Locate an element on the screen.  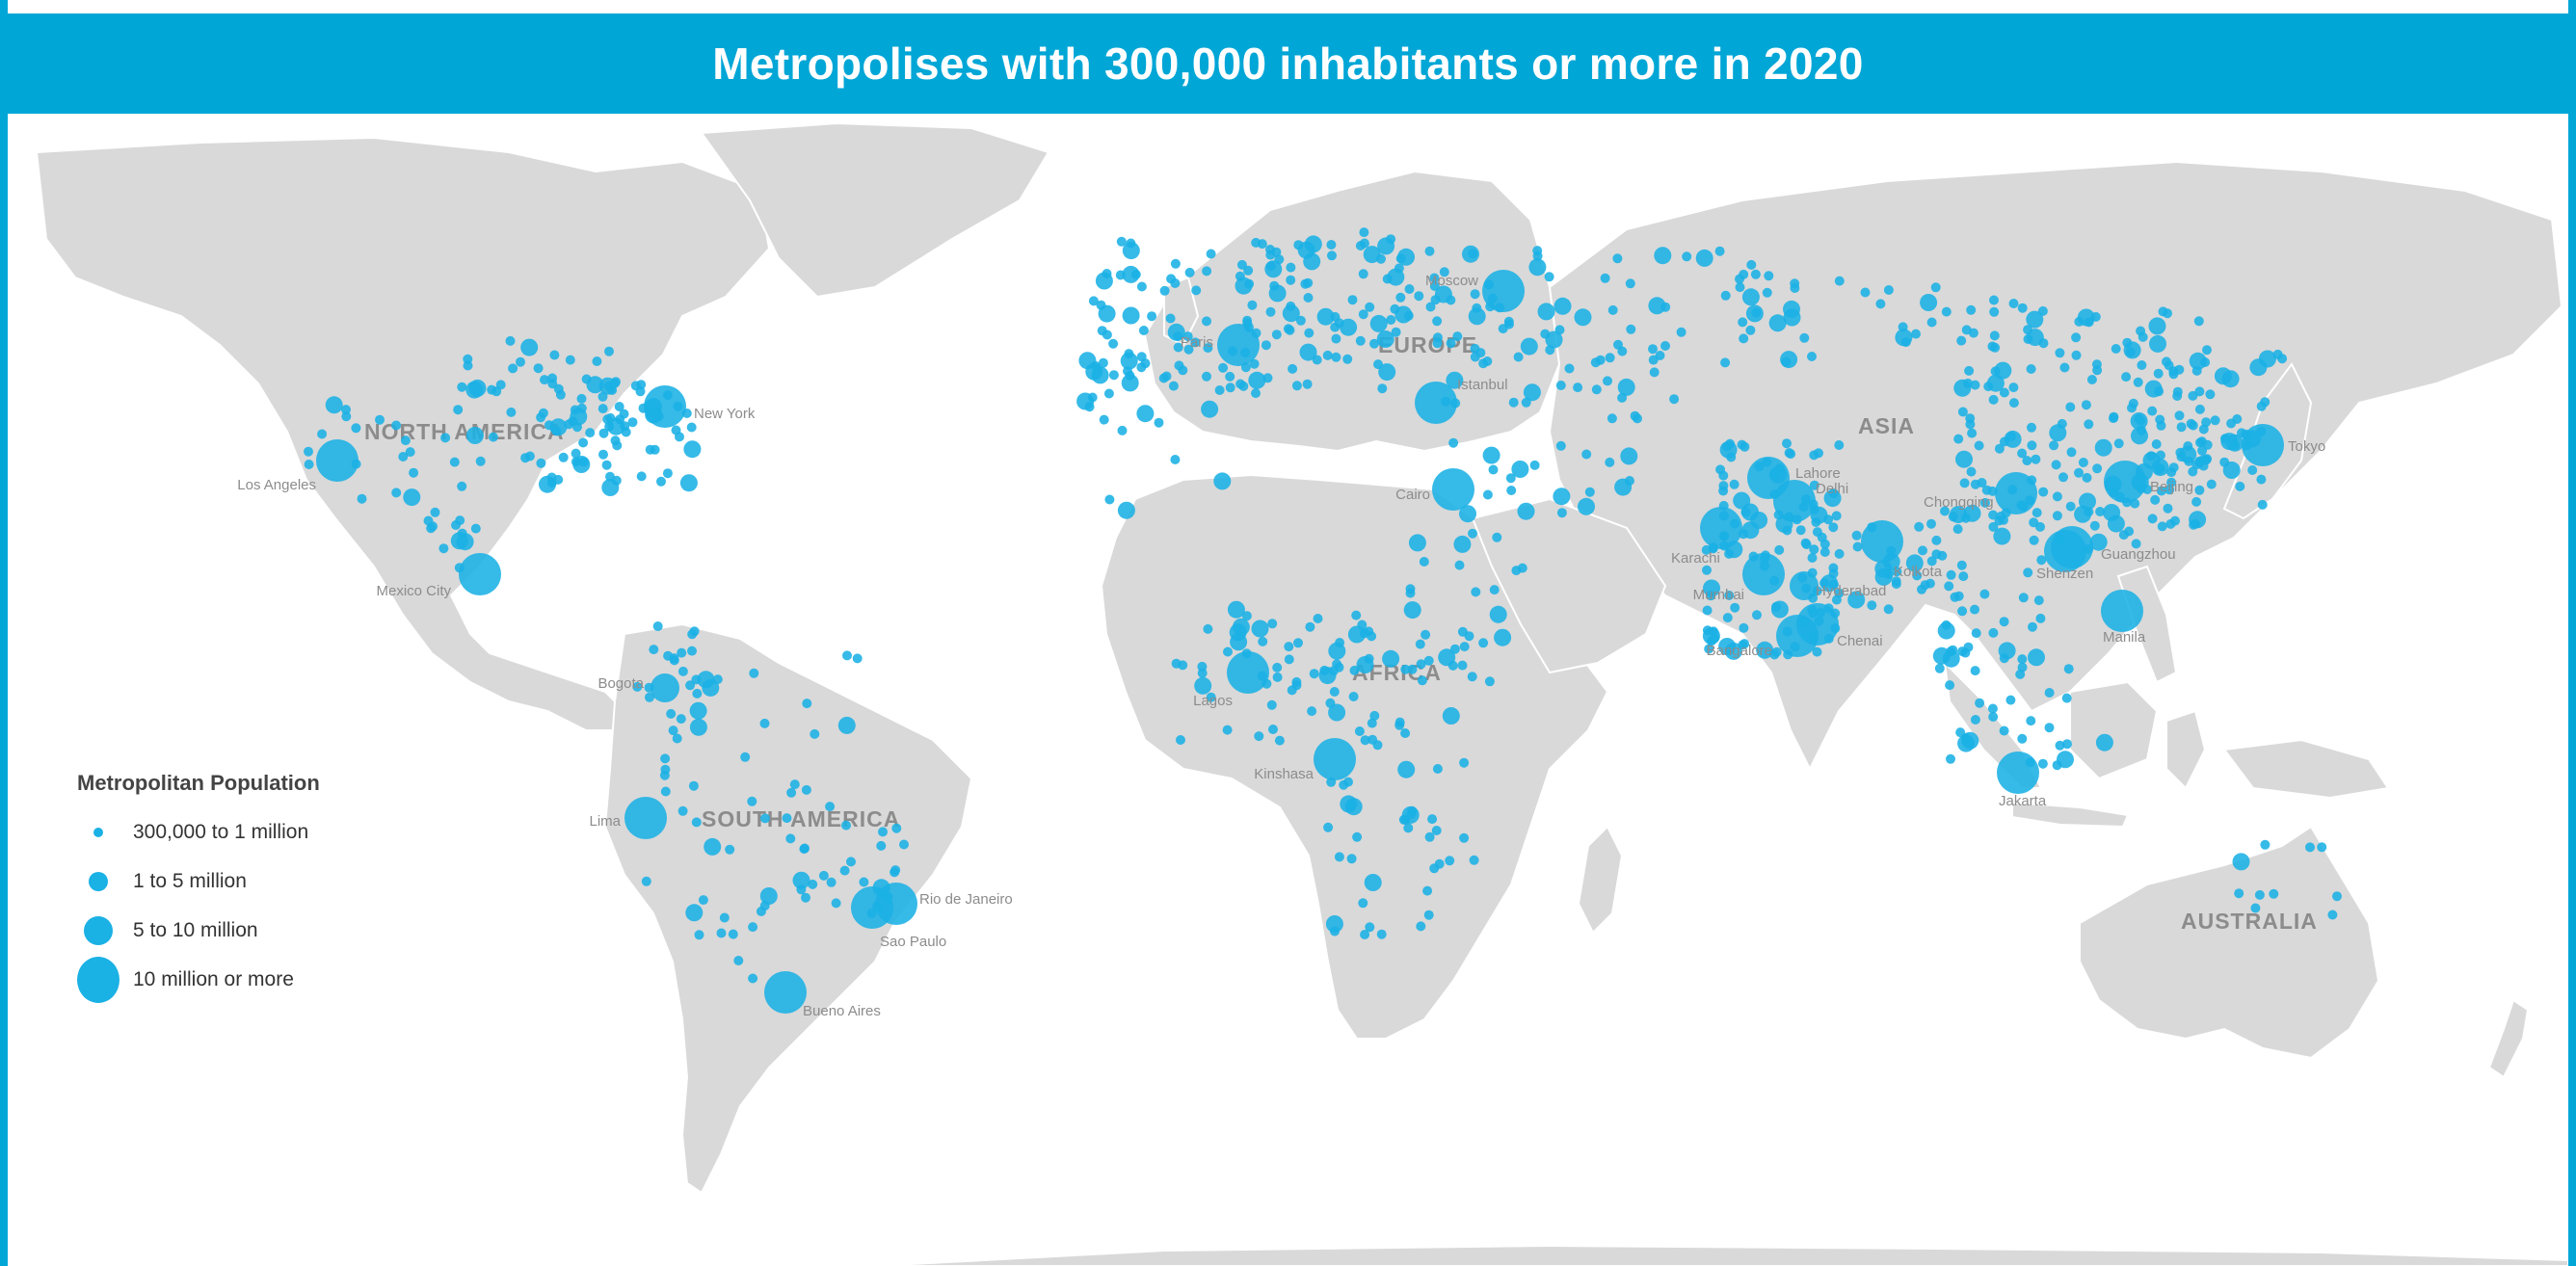
legend-title: Metropolitan Population is located at coordinates (199, 783).